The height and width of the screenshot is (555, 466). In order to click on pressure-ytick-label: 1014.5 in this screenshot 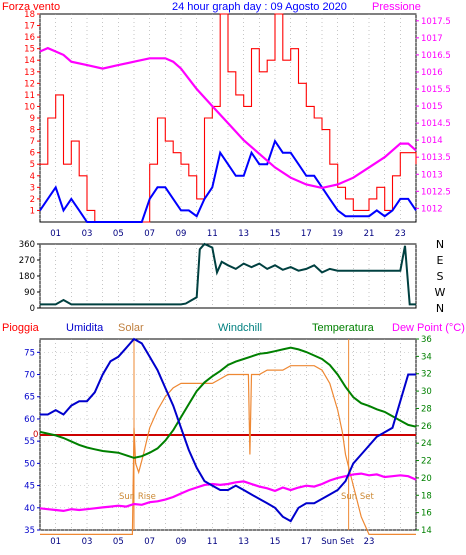, I will do `click(436, 124)`.